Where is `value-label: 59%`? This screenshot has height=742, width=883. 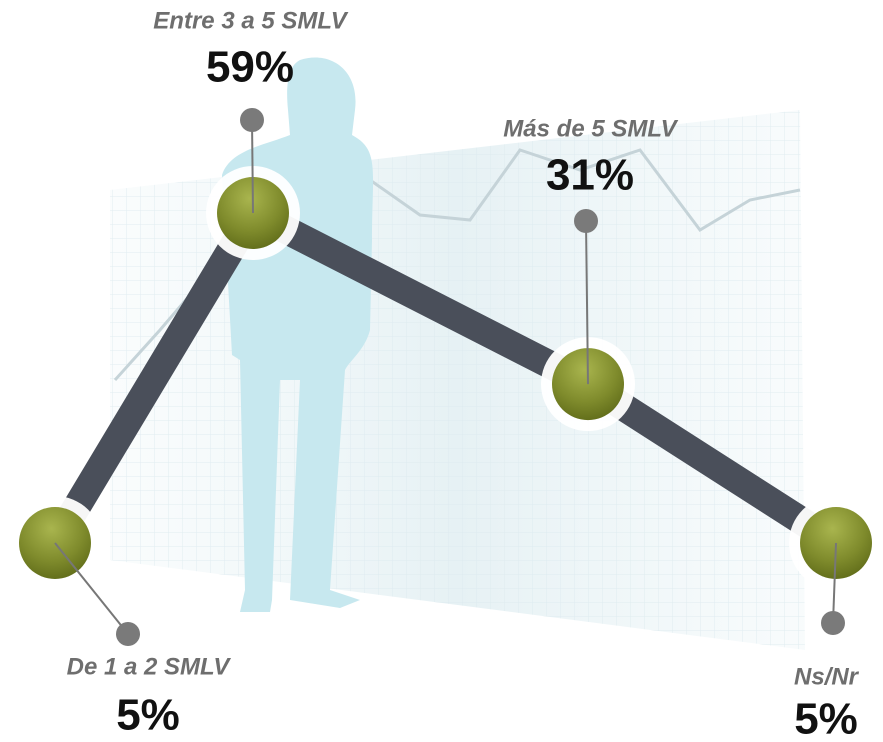
value-label: 59% is located at coordinates (250, 67).